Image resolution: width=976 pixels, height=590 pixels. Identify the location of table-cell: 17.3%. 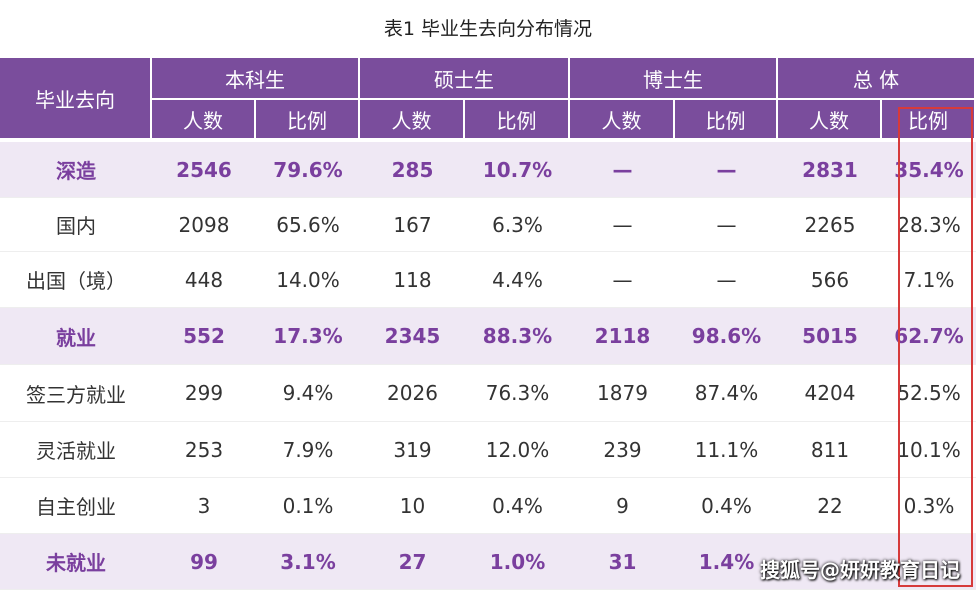
(308, 336).